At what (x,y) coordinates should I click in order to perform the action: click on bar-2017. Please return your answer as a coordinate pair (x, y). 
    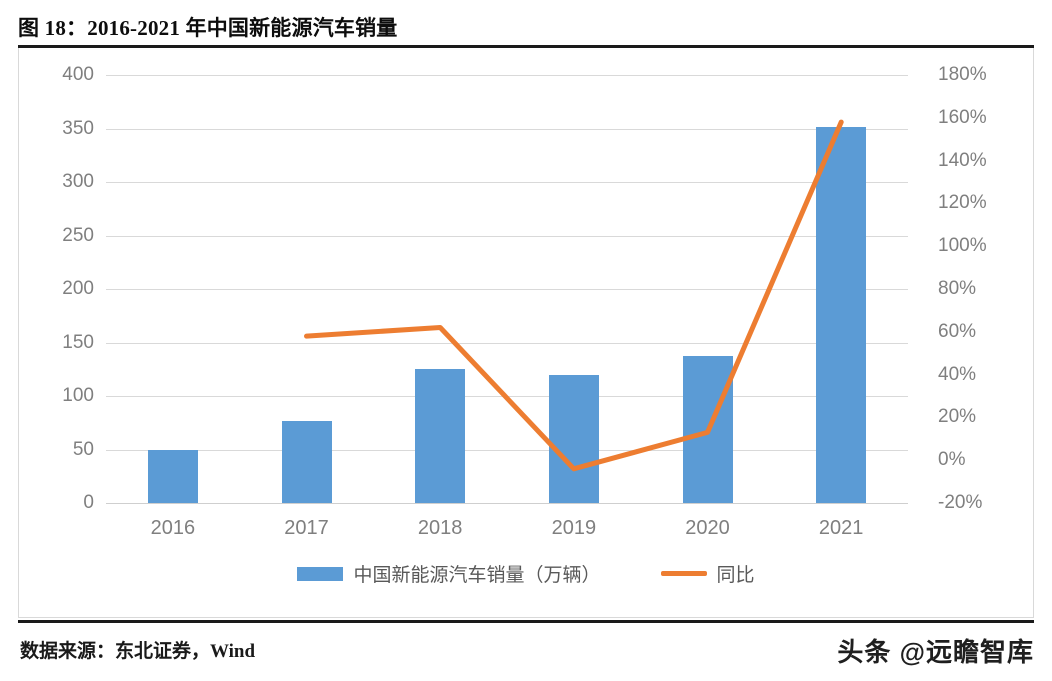
    Looking at the image, I should click on (306, 461).